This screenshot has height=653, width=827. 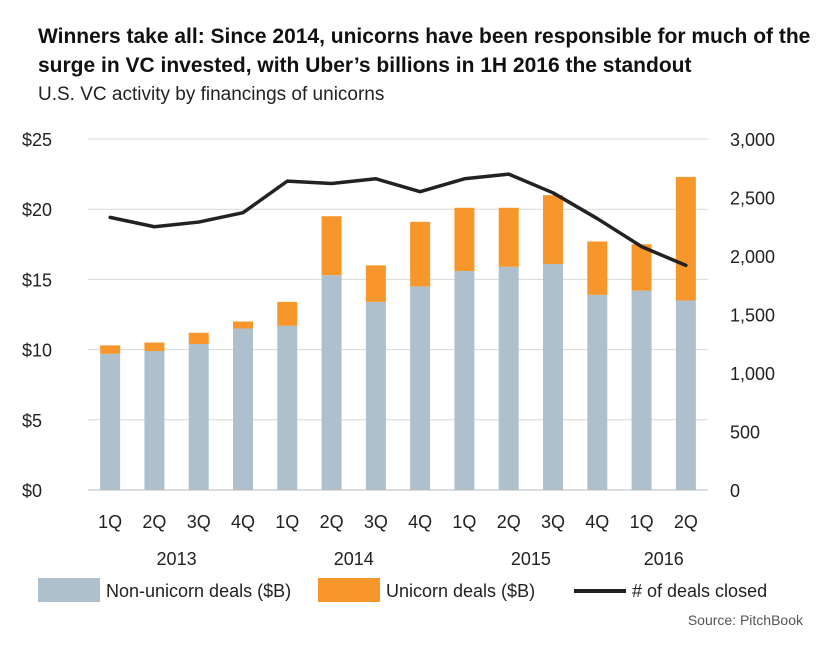 I want to click on legend-swatch-non-unicorn, so click(x=69, y=590).